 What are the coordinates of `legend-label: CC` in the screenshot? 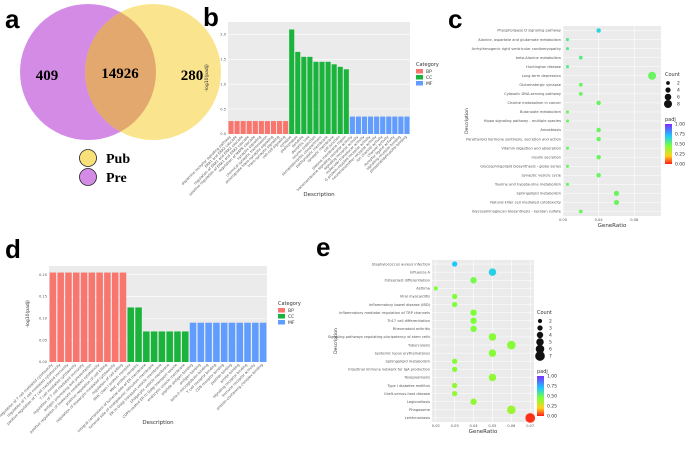 It's located at (429, 78).